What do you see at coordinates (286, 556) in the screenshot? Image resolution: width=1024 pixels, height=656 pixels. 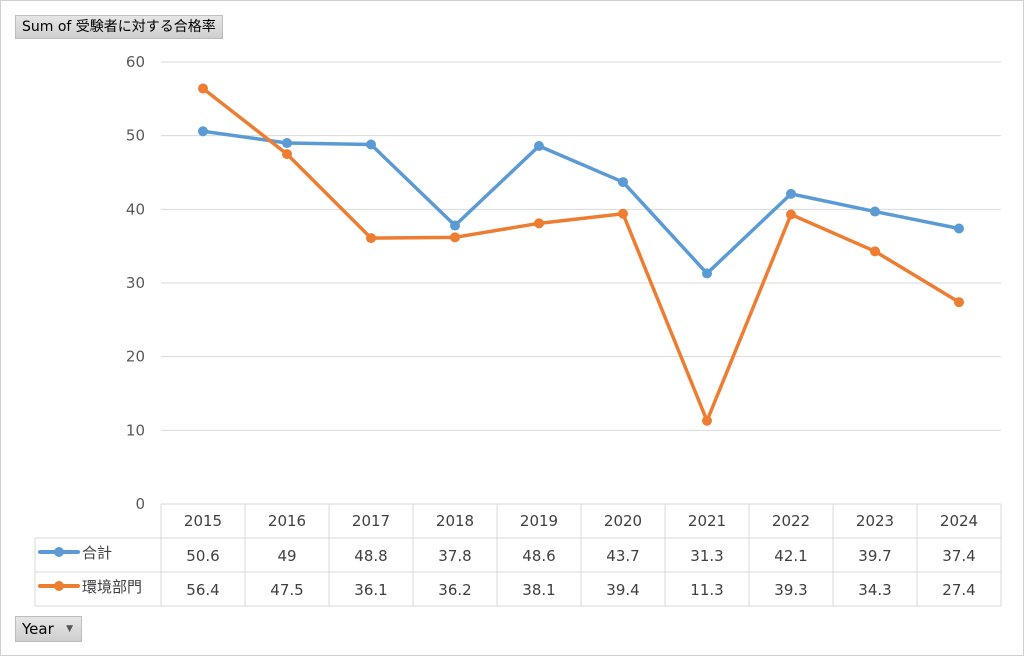 I see `data-table-value: 49` at bounding box center [286, 556].